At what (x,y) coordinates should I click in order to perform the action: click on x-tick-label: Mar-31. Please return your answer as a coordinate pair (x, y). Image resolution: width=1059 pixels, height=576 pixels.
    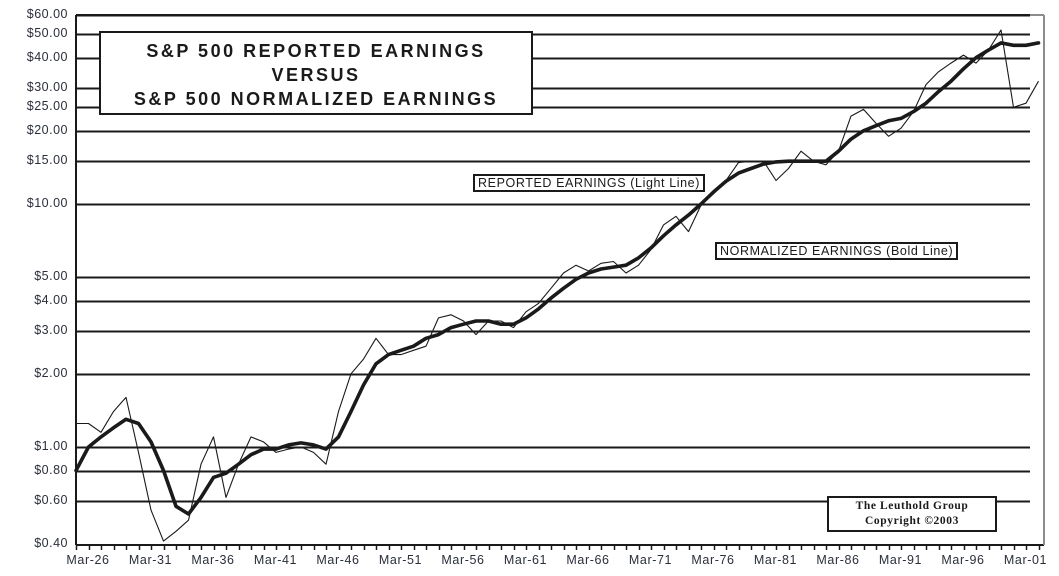
    Looking at the image, I should click on (150, 560).